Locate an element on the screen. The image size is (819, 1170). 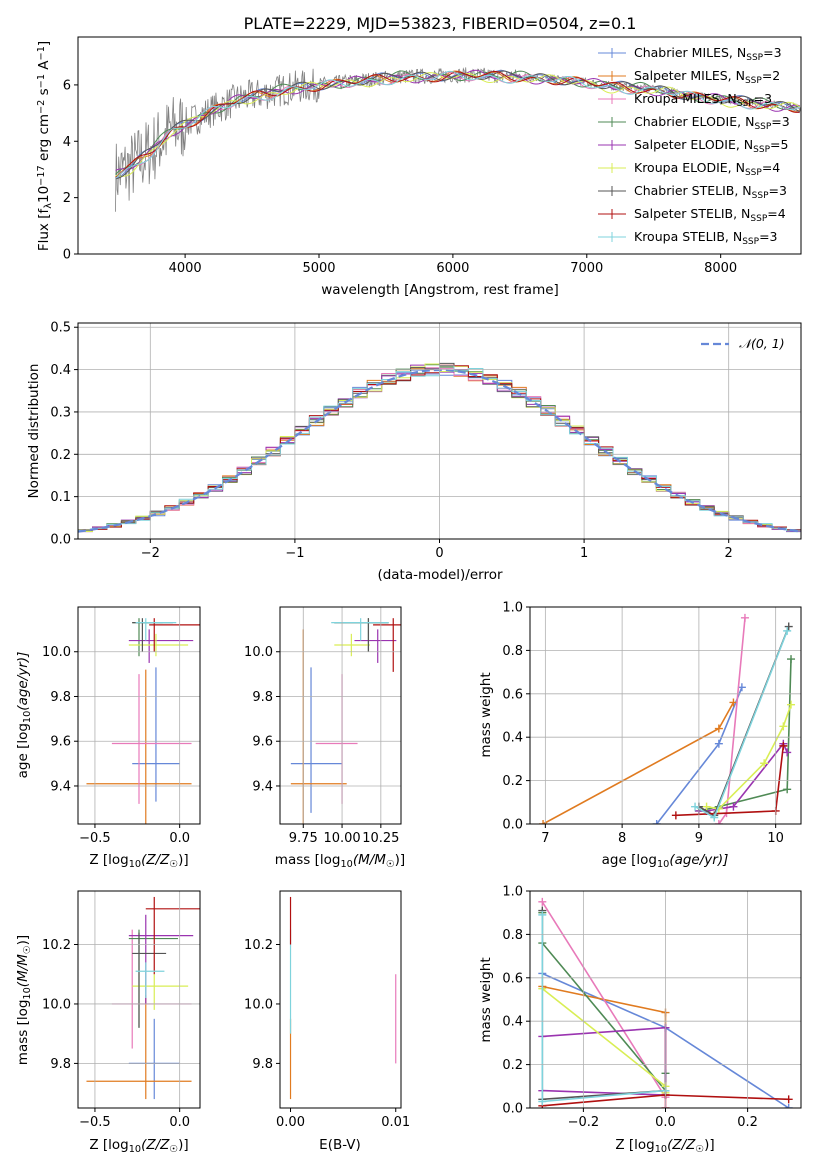
y-axis-label: mass [log10(M/M☉)] is located at coordinates (24, 1000).